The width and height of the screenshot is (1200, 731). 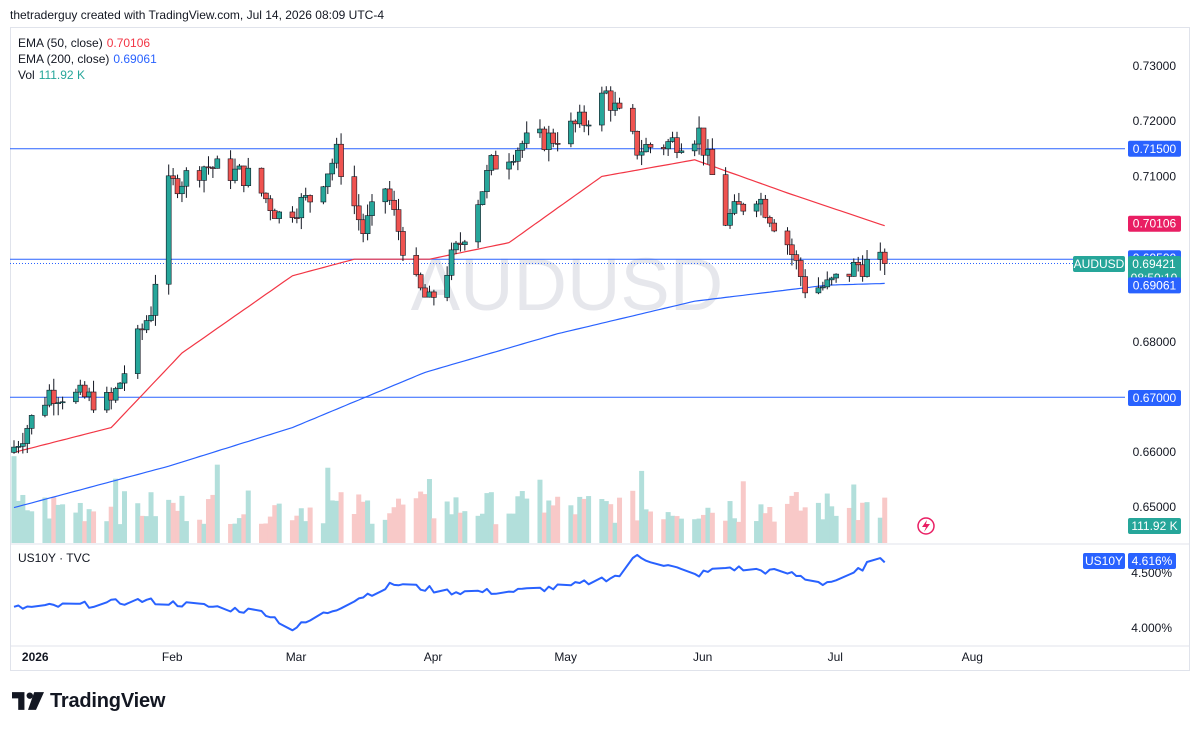 I want to click on ema200-value: 0.69061, so click(x=135, y=59).